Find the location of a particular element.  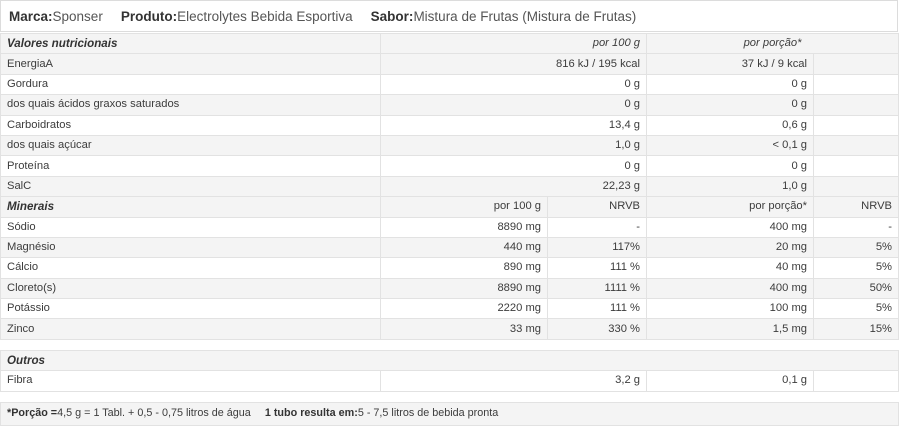

nutrient-per-portion: 0,6 g is located at coordinates (730, 125).